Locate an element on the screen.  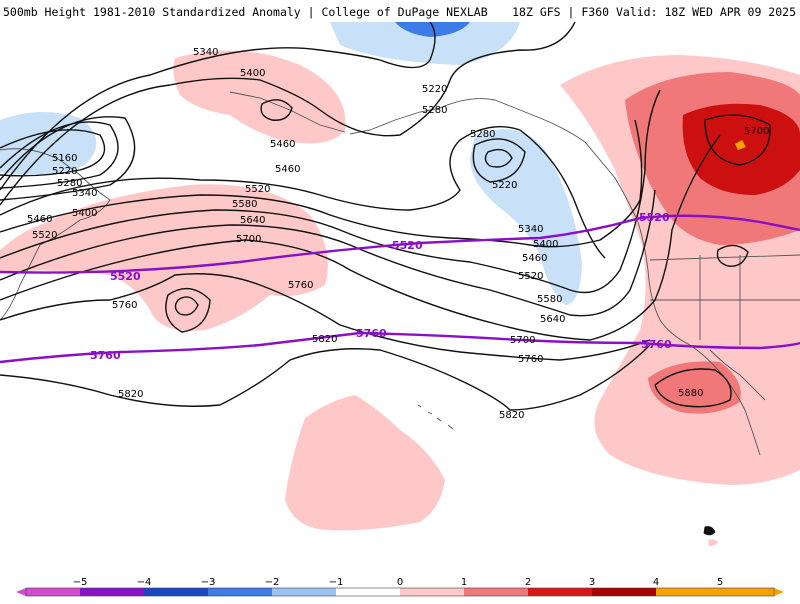
colorbar-tick: −4 is located at coordinates (144, 582).